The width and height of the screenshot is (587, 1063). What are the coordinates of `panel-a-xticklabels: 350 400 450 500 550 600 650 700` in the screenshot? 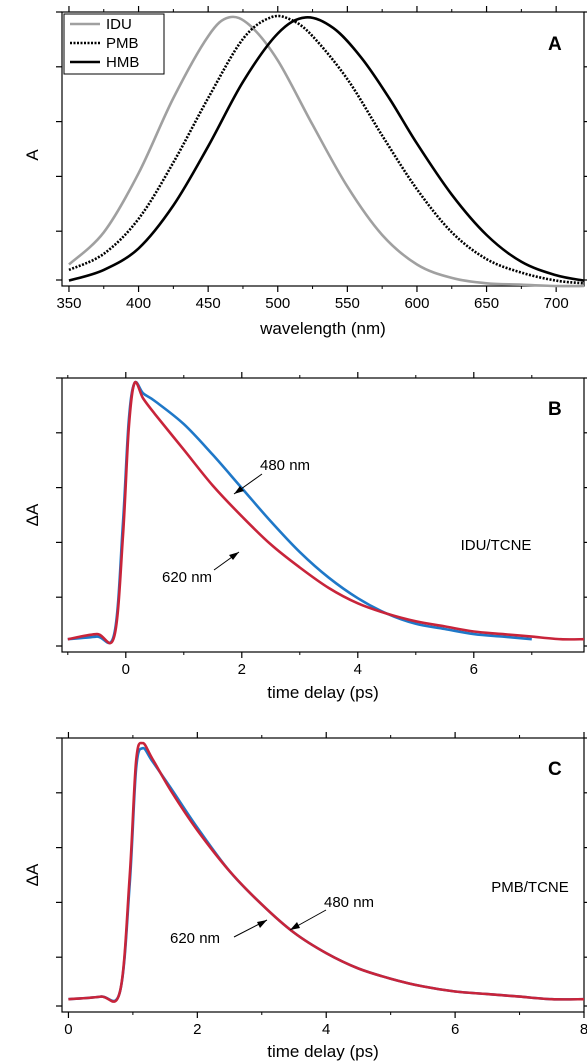 It's located at (312, 303).